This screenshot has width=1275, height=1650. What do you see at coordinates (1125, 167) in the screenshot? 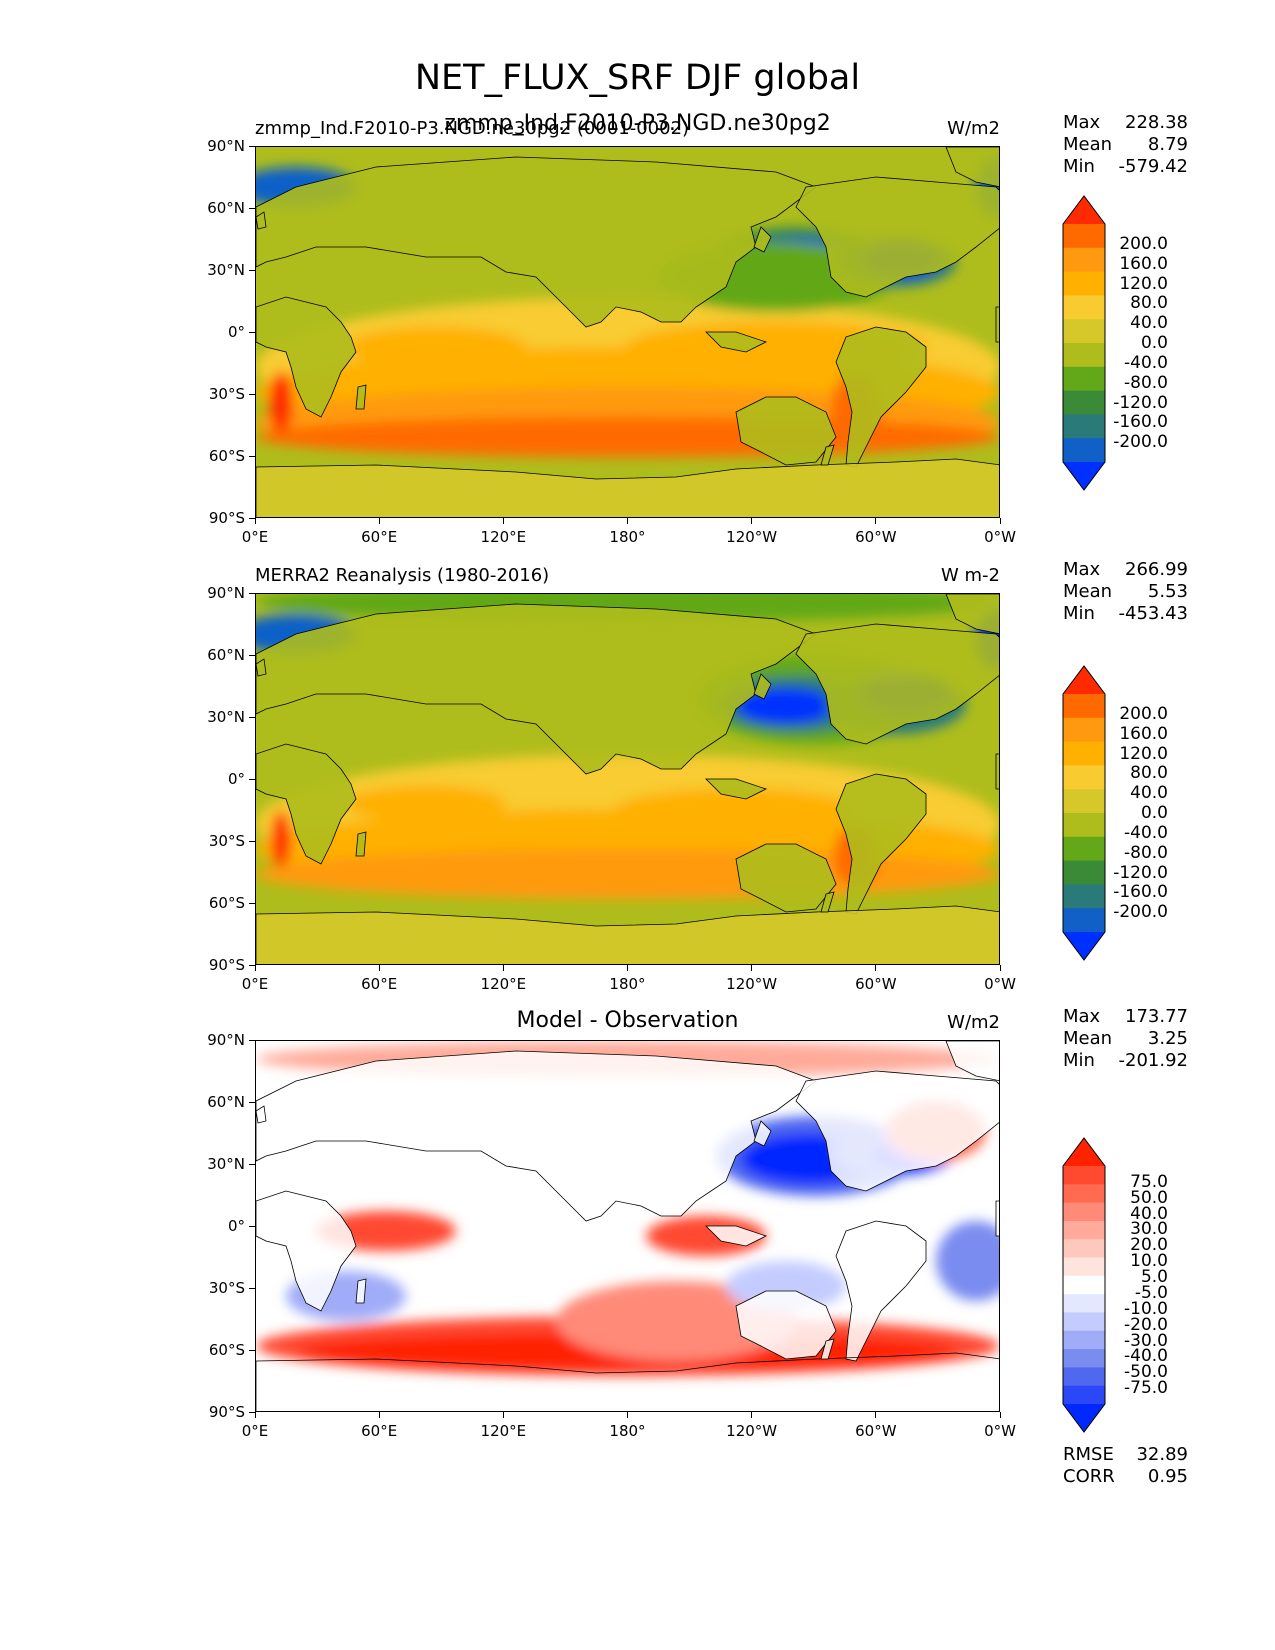
I see `panel-0-stat-min: Min -579.42` at bounding box center [1125, 167].